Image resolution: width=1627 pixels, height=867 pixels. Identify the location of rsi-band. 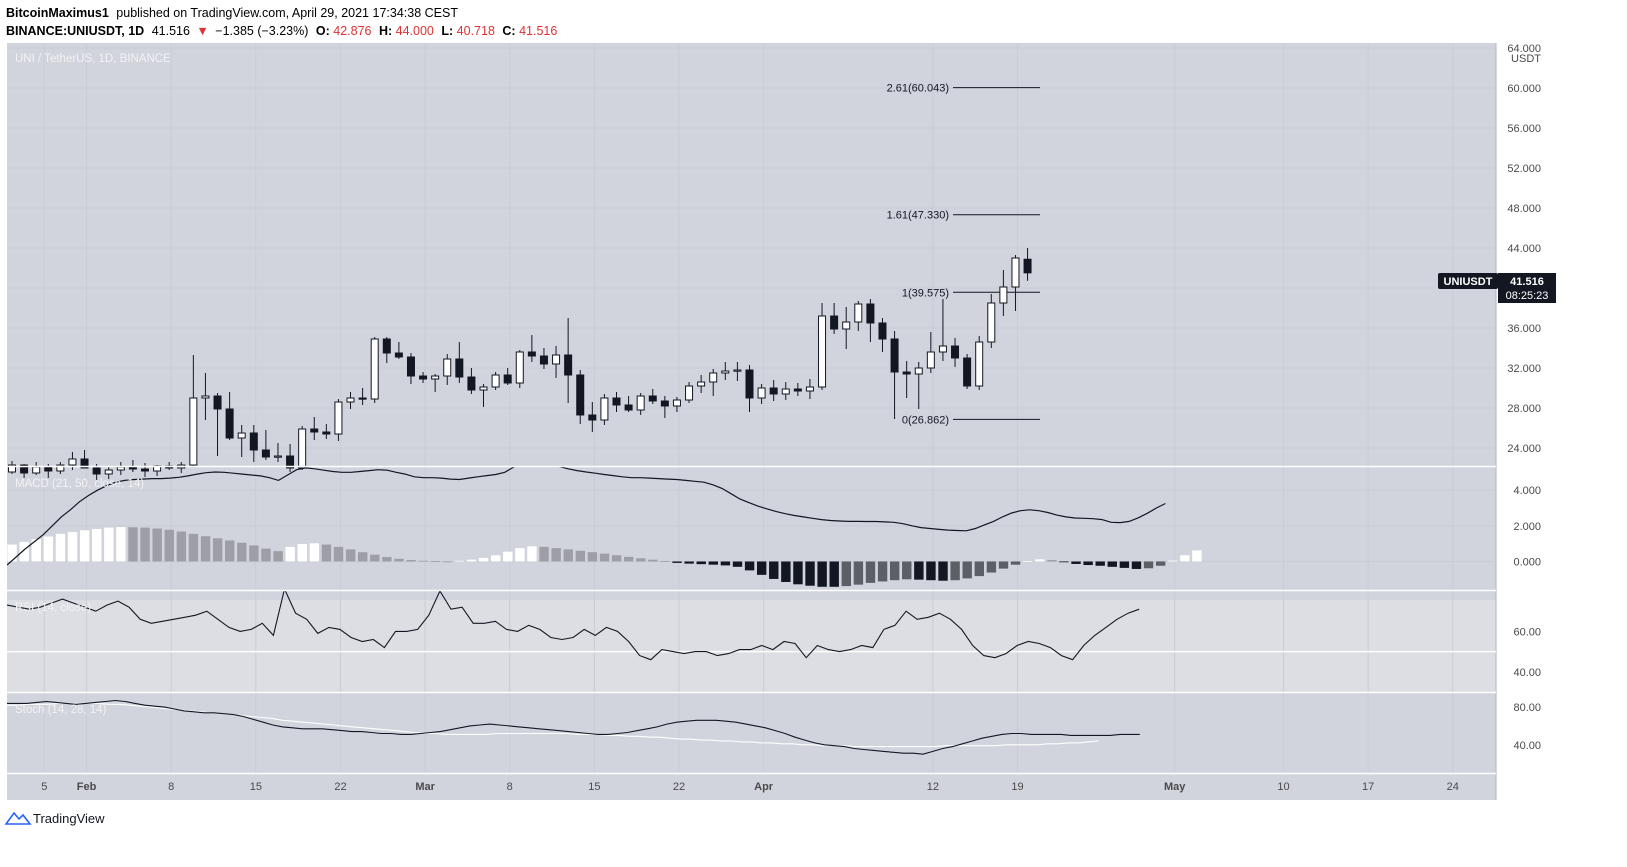
(751, 646).